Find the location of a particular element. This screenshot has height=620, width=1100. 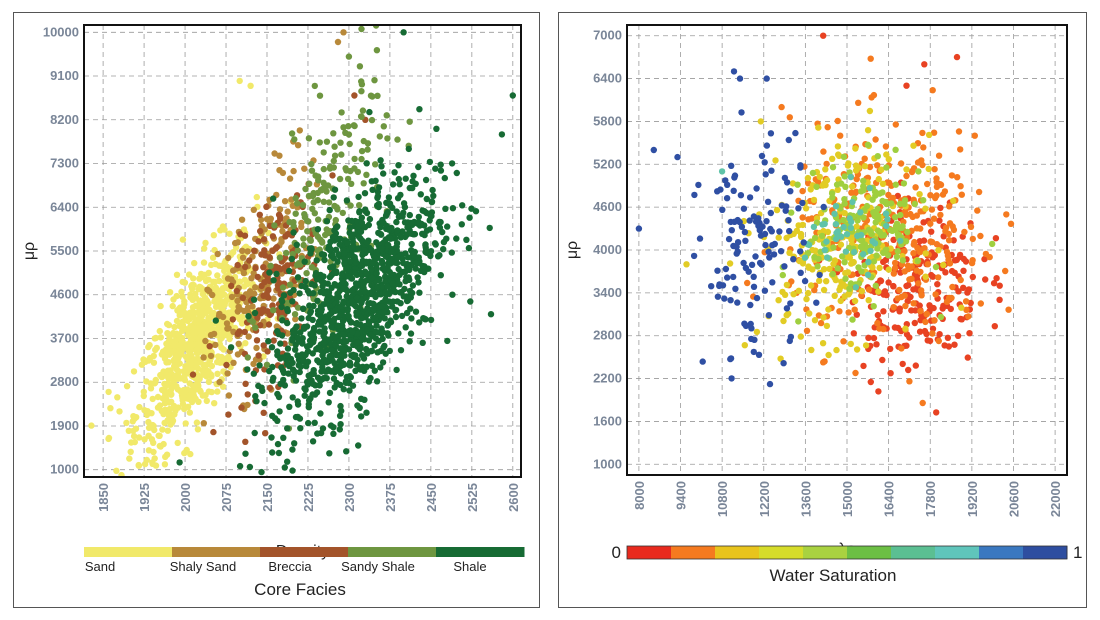

y-axis-title: μρ is located at coordinates (572, 250).